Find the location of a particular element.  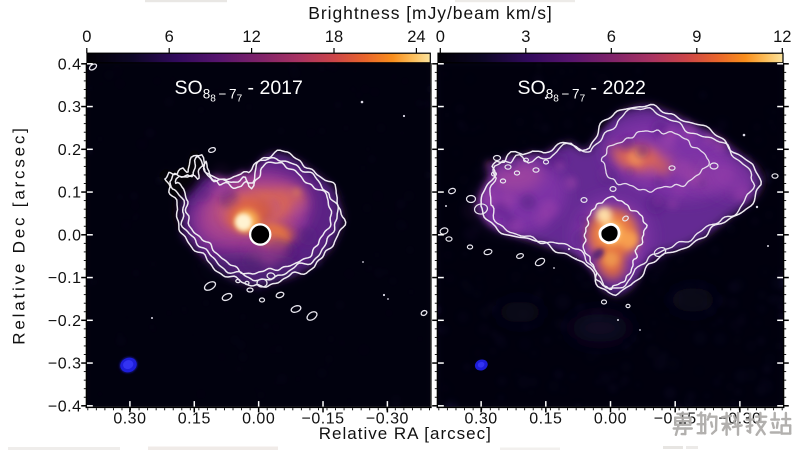

svg-text: −0.30 is located at coordinates (387, 419).